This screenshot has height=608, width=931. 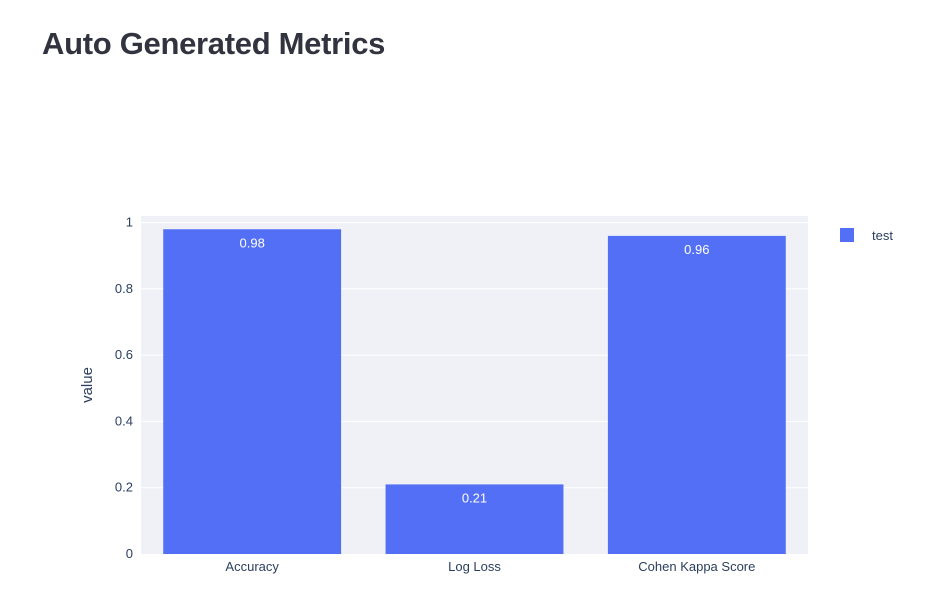 What do you see at coordinates (87, 385) in the screenshot?
I see `y-axis-label: value` at bounding box center [87, 385].